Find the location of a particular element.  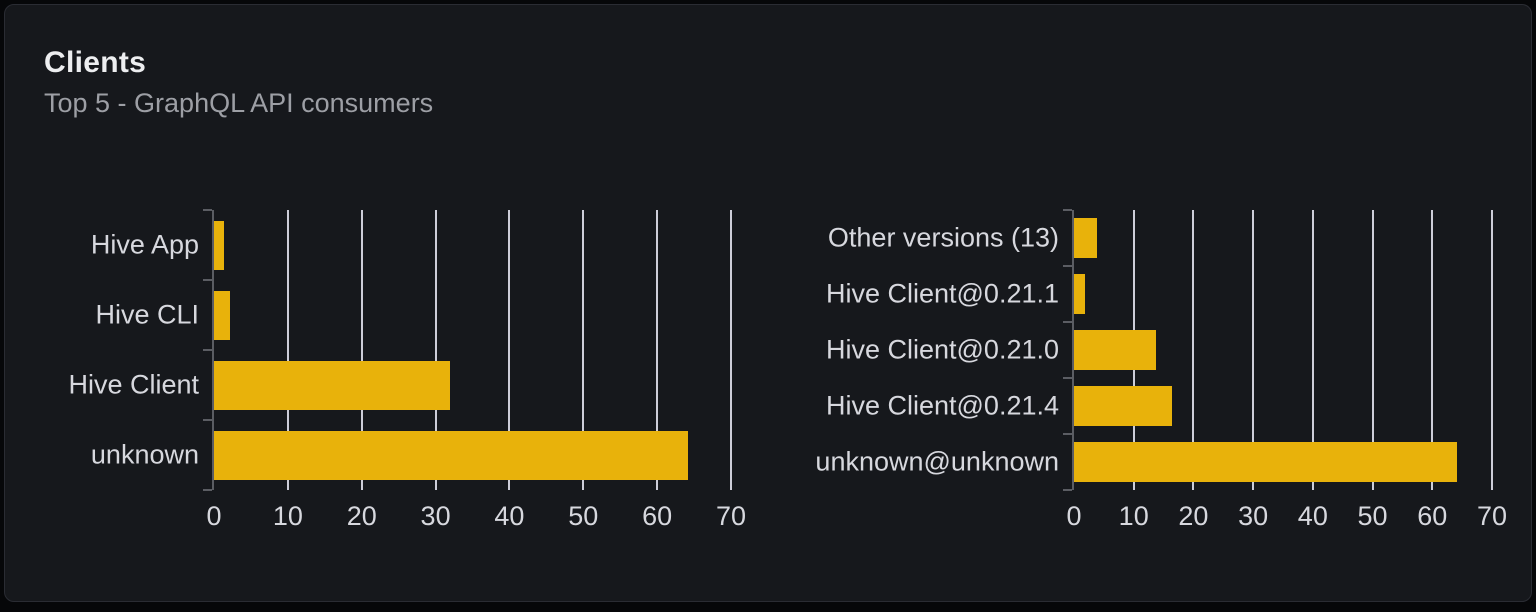

panel-title: Clients is located at coordinates (95, 62).